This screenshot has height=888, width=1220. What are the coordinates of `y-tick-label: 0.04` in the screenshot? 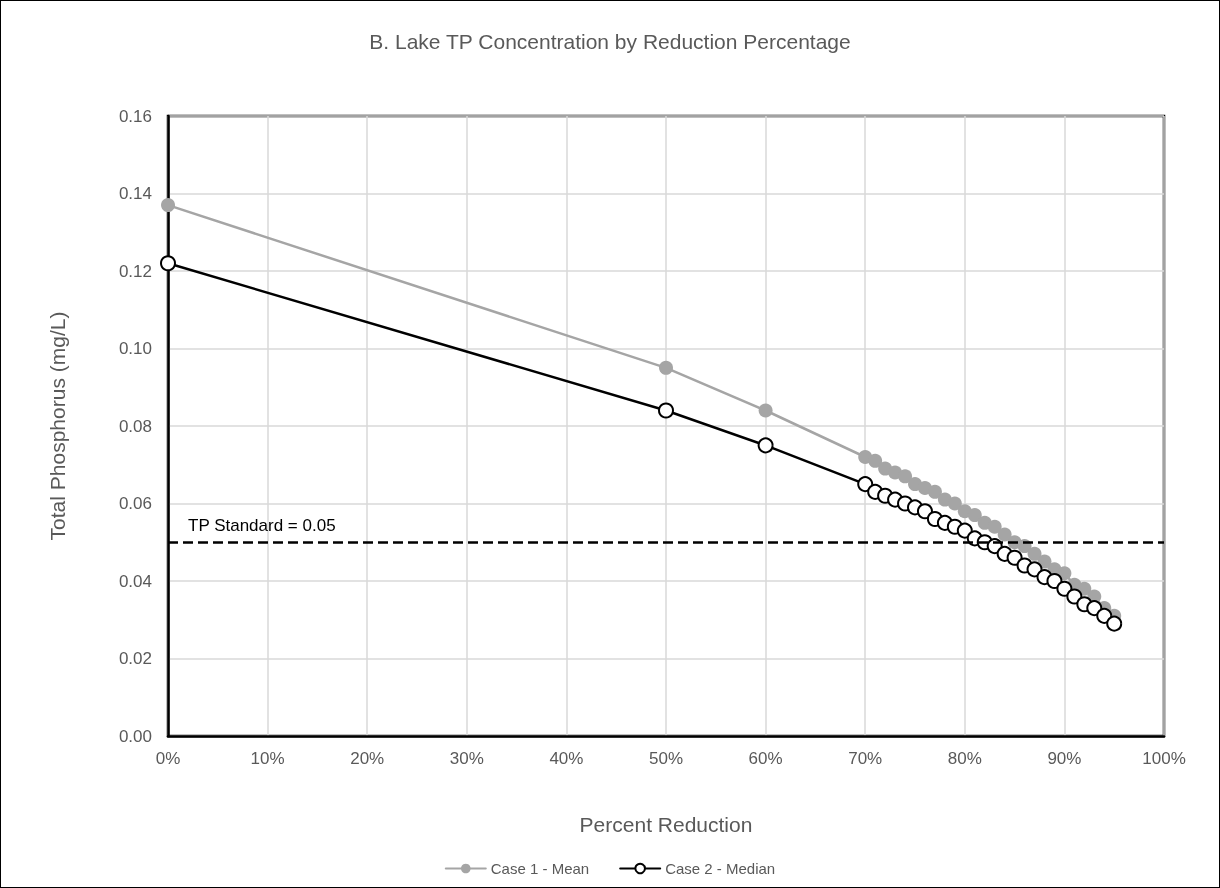 It's located at (135, 581).